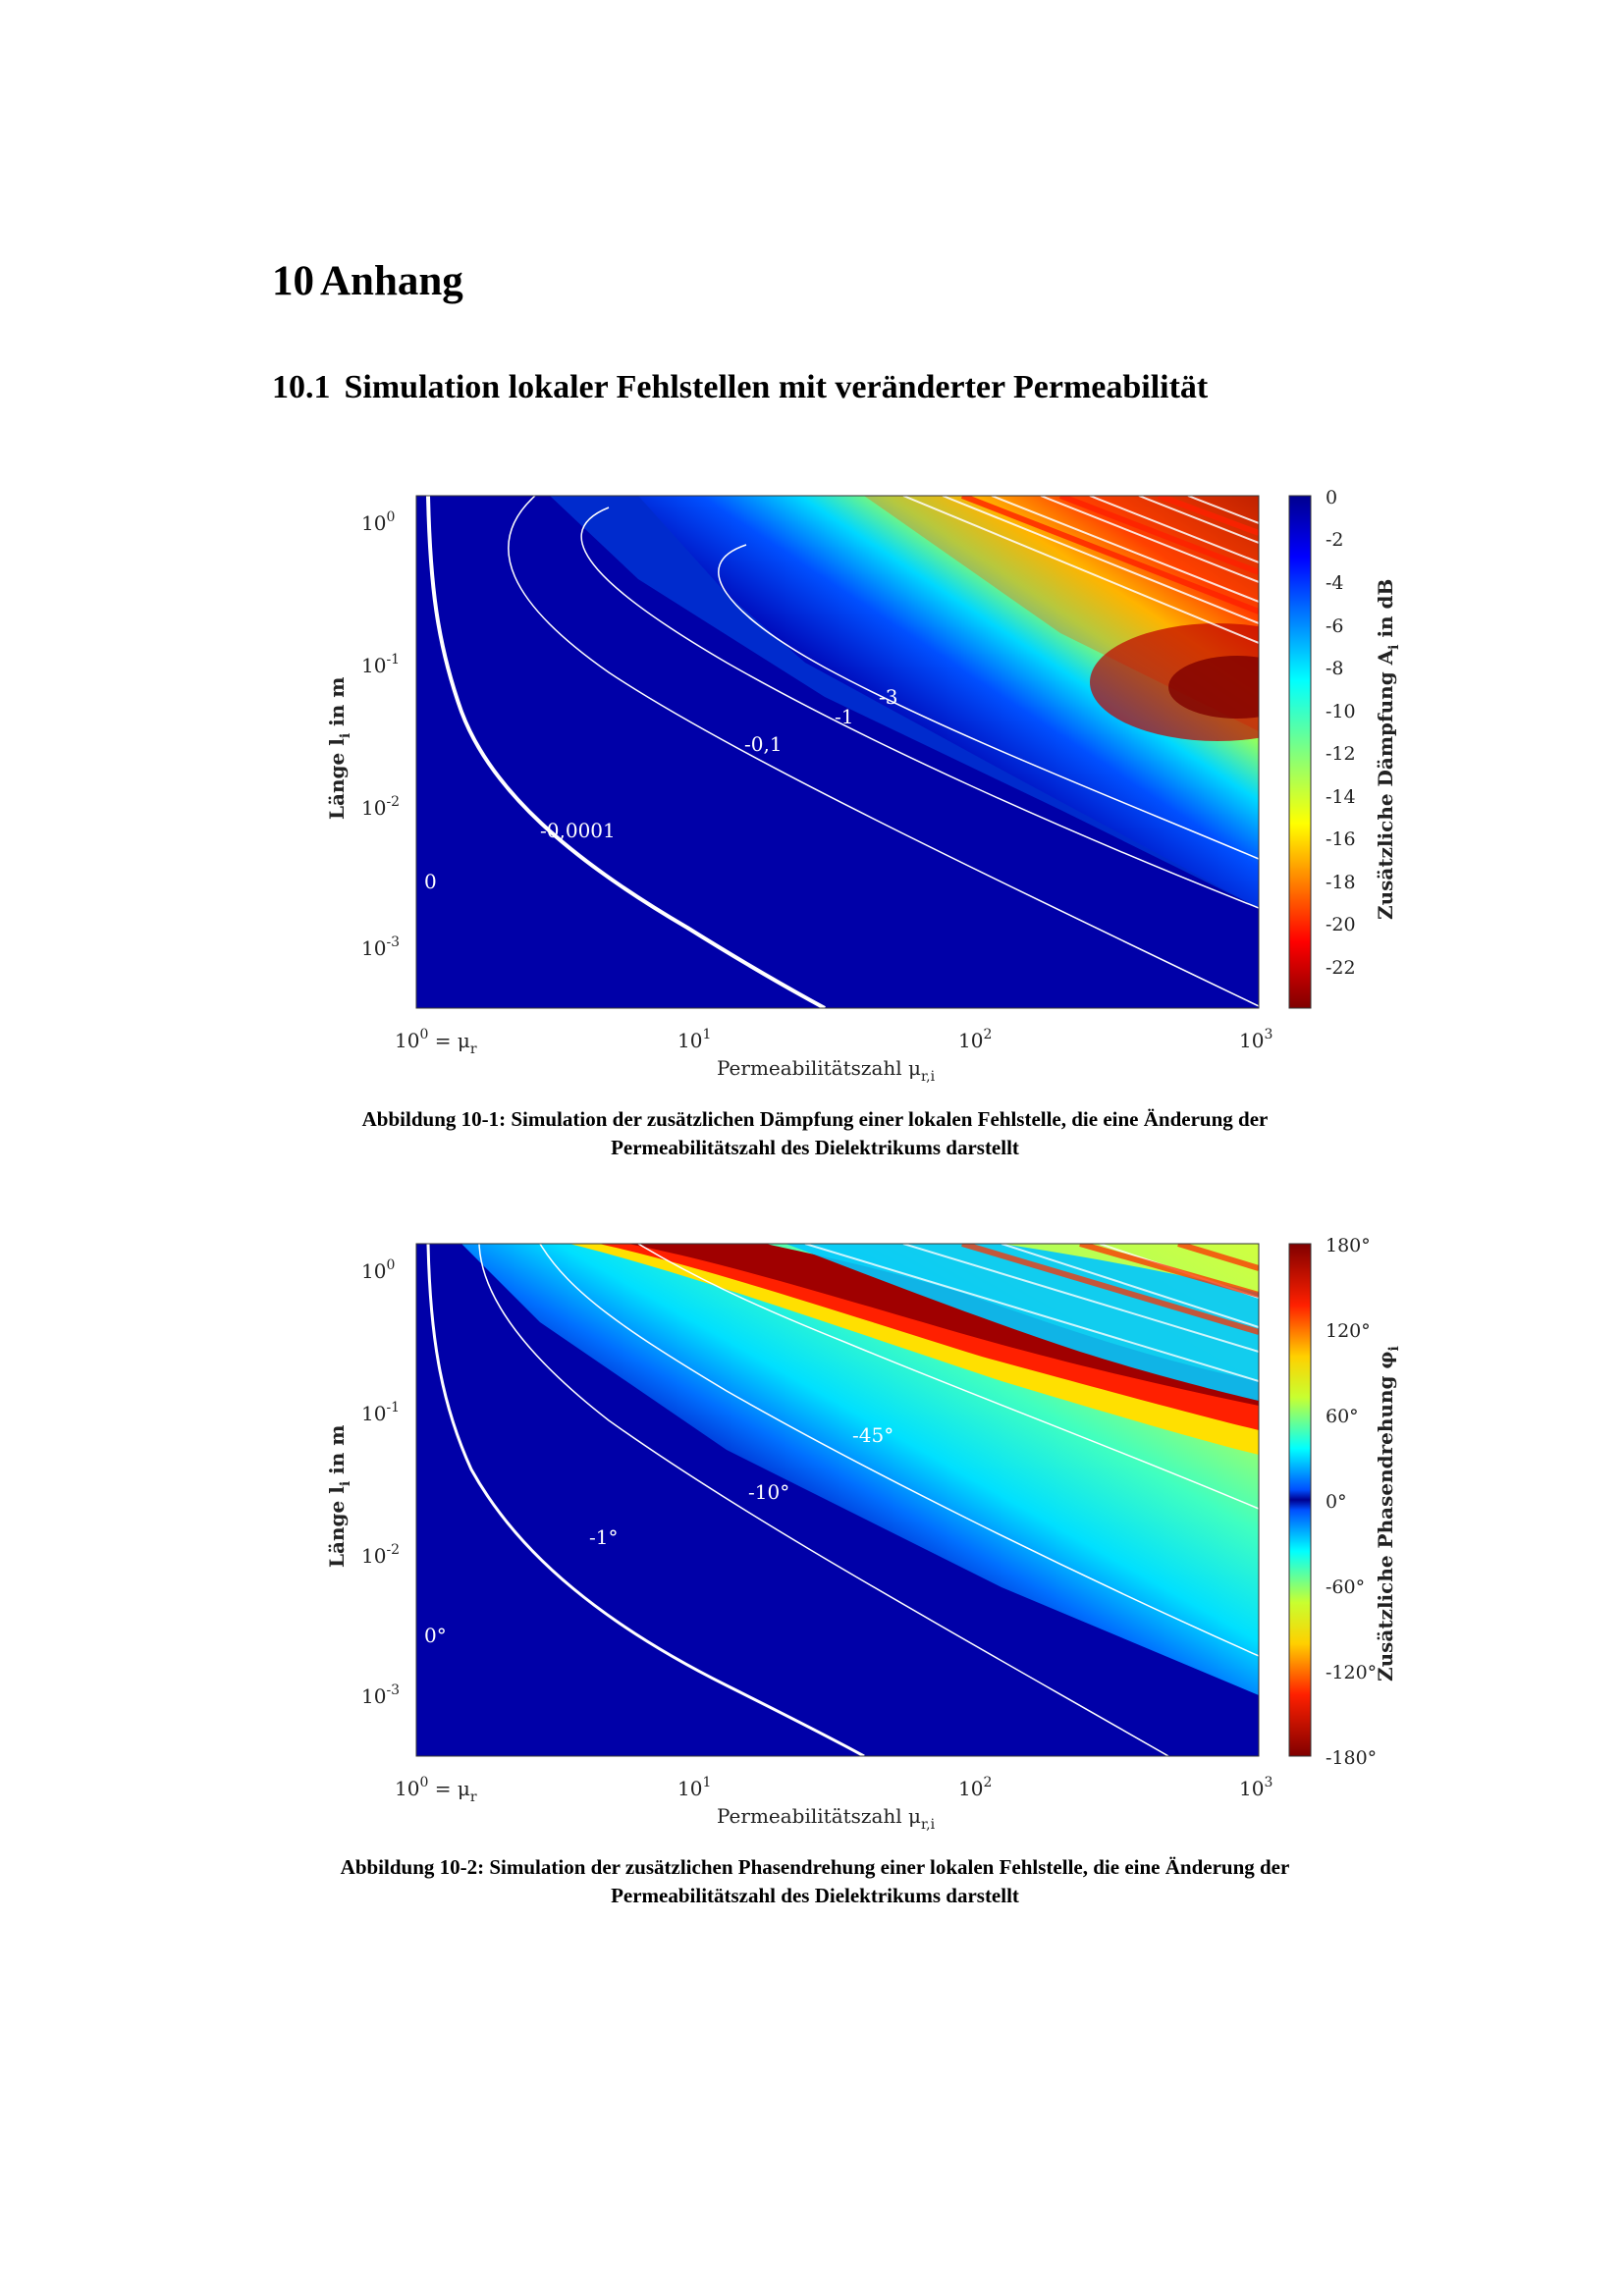  What do you see at coordinates (578, 830) in the screenshot?
I see `contour-label: -0,0001` at bounding box center [578, 830].